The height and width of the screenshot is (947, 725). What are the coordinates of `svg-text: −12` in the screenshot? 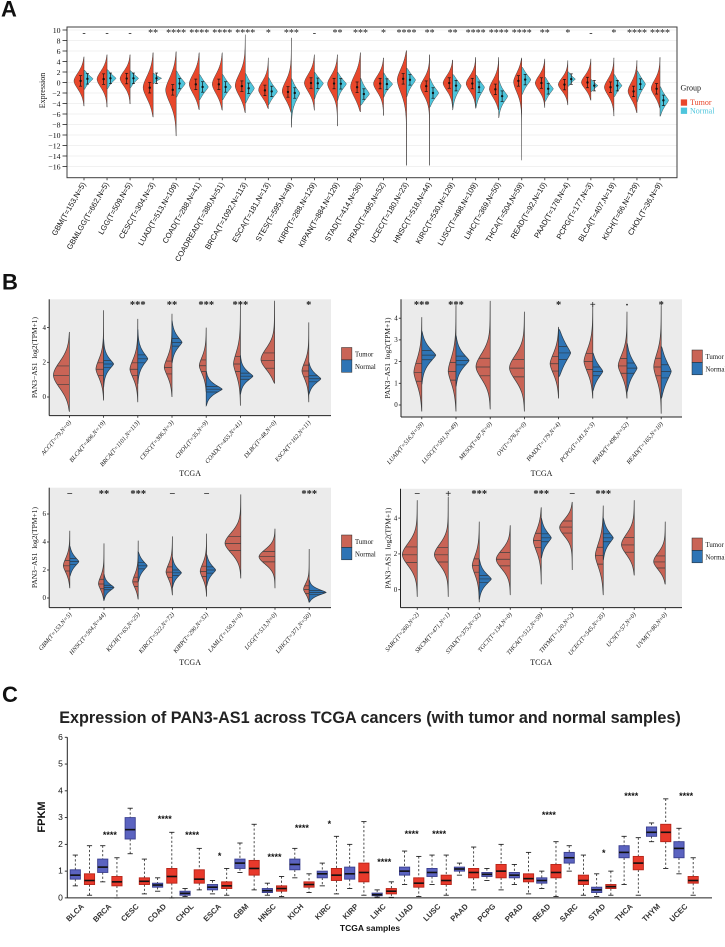 It's located at (54, 145).